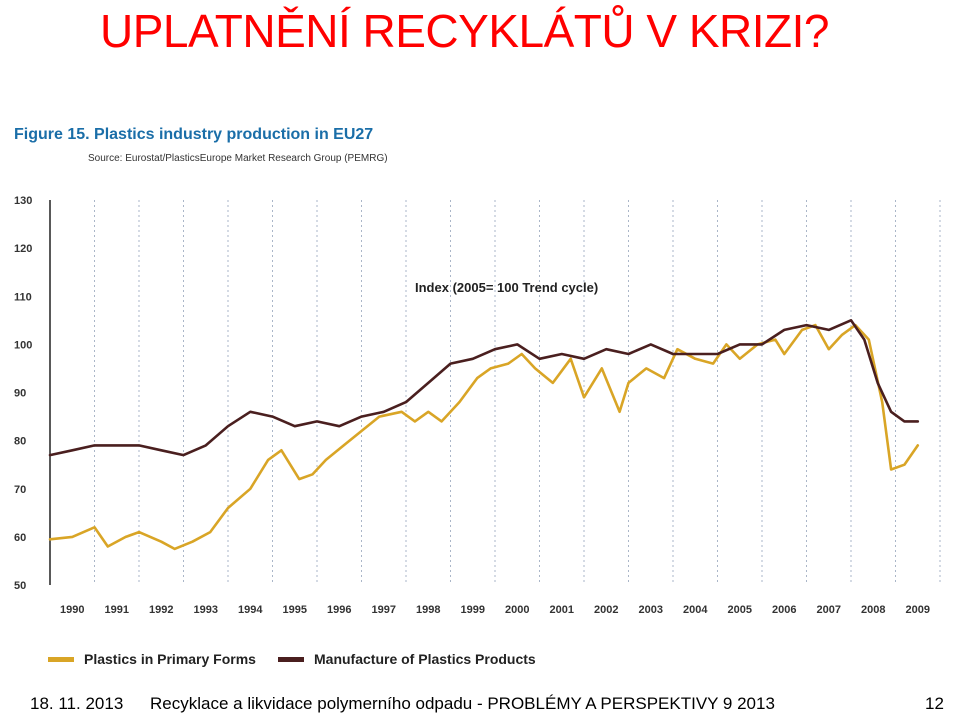 This screenshot has width=960, height=720. I want to click on x-tick-label: 2004, so click(695, 610).